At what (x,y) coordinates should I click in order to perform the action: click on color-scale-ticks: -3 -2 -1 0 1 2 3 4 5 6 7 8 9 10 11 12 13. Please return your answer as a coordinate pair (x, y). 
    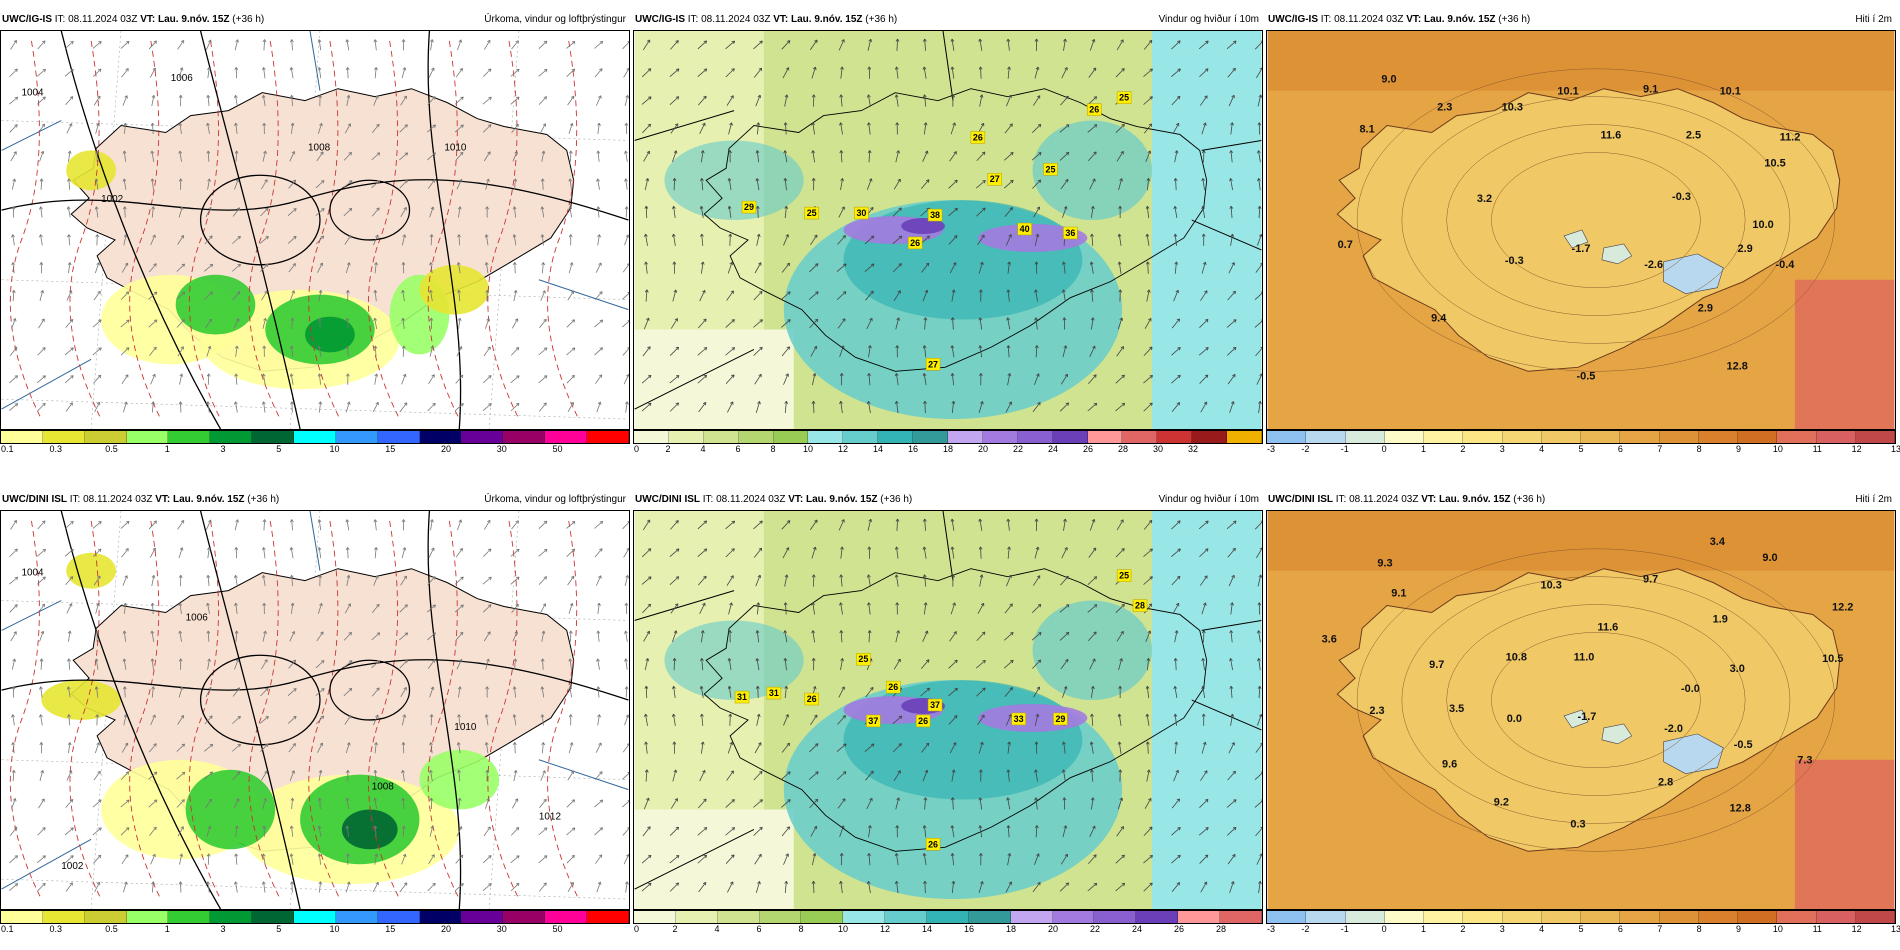
    Looking at the image, I should click on (1583, 451).